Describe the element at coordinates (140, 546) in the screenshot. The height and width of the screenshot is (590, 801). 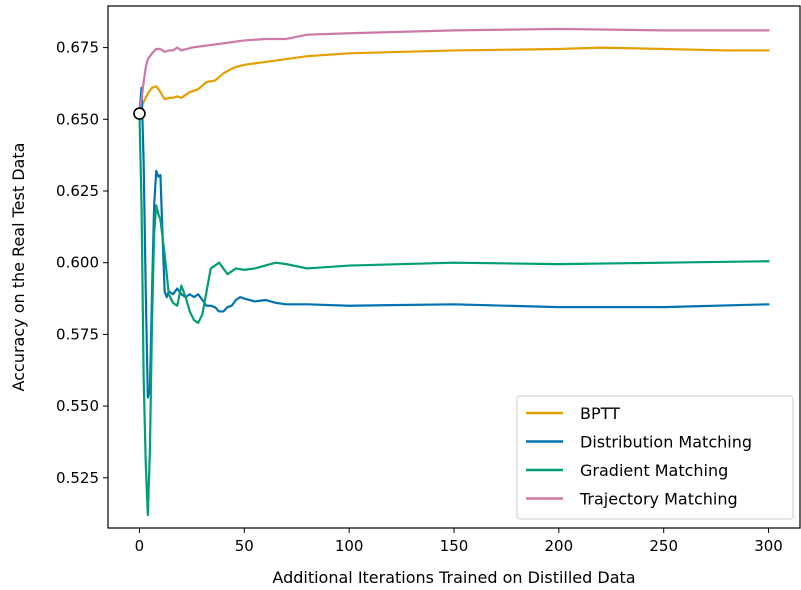
I see `x-tick-label: 0` at that location.